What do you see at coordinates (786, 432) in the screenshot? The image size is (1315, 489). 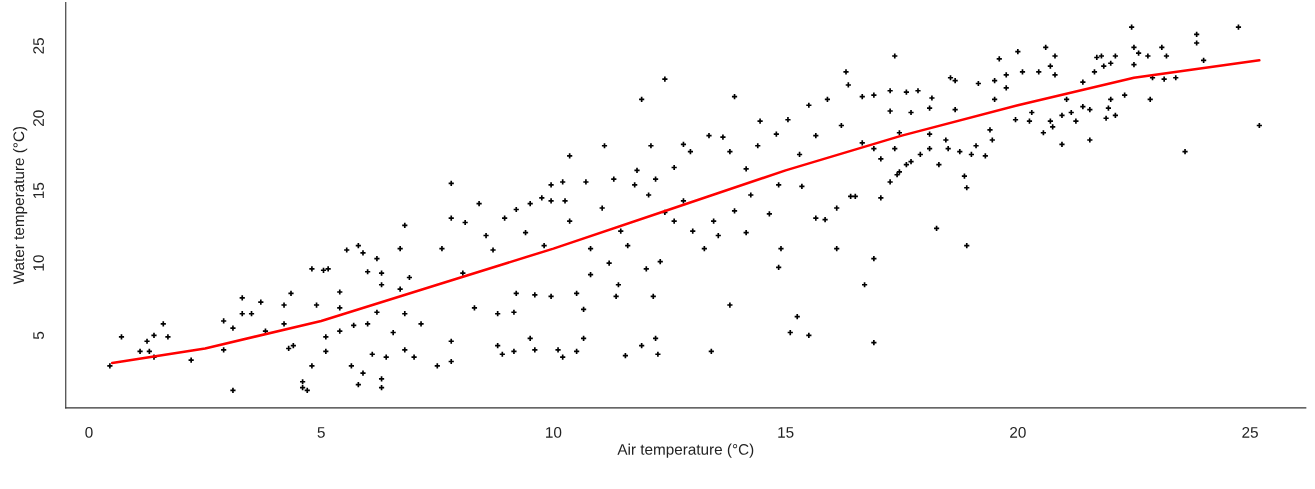 I see `x-tick-label: 15` at bounding box center [786, 432].